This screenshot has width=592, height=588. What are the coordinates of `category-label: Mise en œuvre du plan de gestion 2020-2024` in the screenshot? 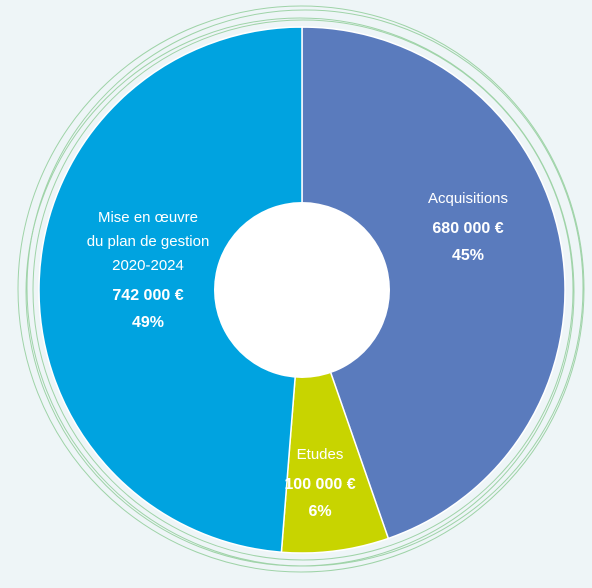 It's located at (148, 241).